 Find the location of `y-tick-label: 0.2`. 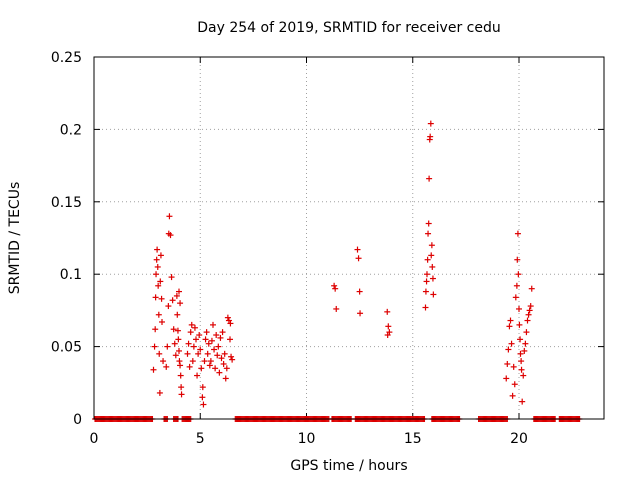

y-tick-label: 0.2 is located at coordinates (71, 130).